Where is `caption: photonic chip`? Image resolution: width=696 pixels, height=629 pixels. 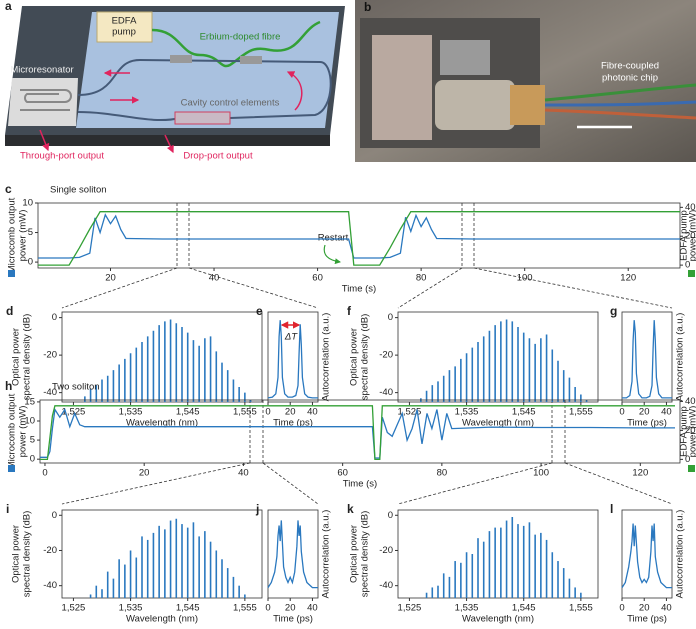 caption: photonic chip is located at coordinates (630, 78).